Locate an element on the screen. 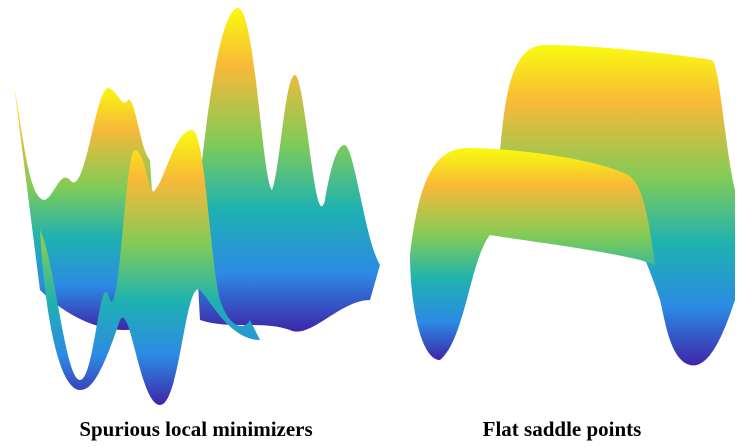  caption: Spurious local minimizers is located at coordinates (195, 429).